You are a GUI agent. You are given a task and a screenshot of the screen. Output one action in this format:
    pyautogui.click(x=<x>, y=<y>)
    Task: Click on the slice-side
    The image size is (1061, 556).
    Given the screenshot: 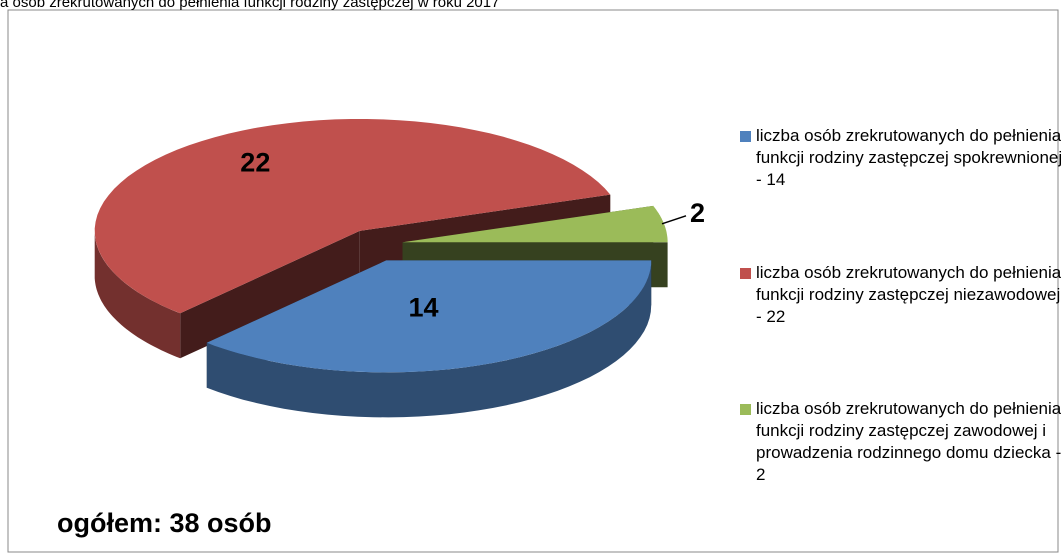 What is the action you would take?
    pyautogui.click(x=270, y=294)
    